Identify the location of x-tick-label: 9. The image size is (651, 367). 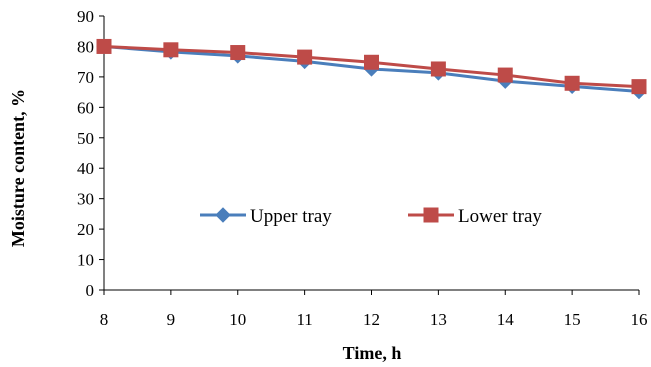
(171, 319).